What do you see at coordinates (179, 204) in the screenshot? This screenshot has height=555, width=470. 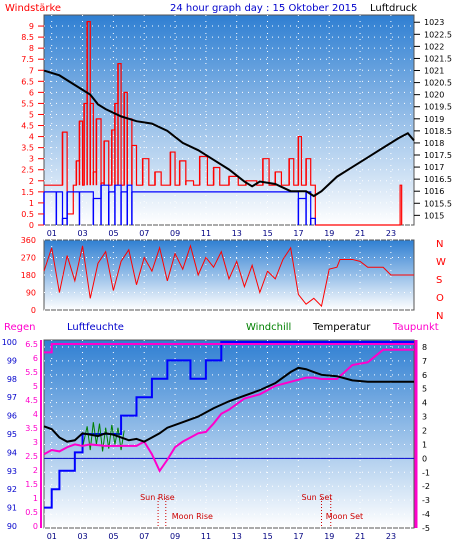 I see `wind-gust-series` at bounding box center [179, 204].